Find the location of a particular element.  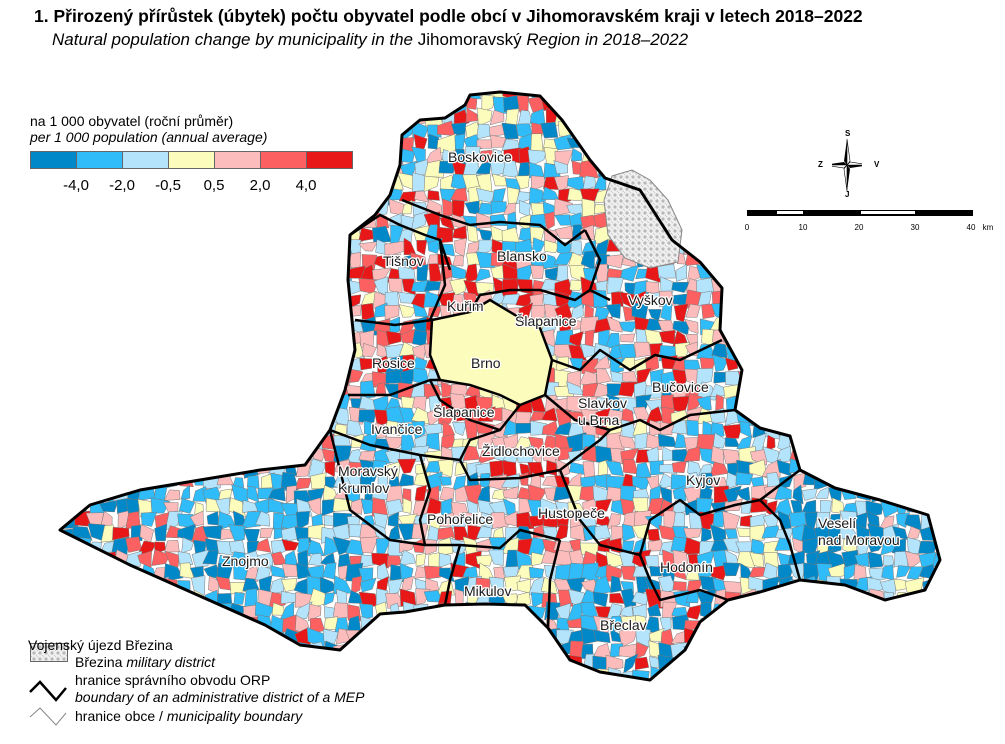

district-label: Brno is located at coordinates (486, 363).